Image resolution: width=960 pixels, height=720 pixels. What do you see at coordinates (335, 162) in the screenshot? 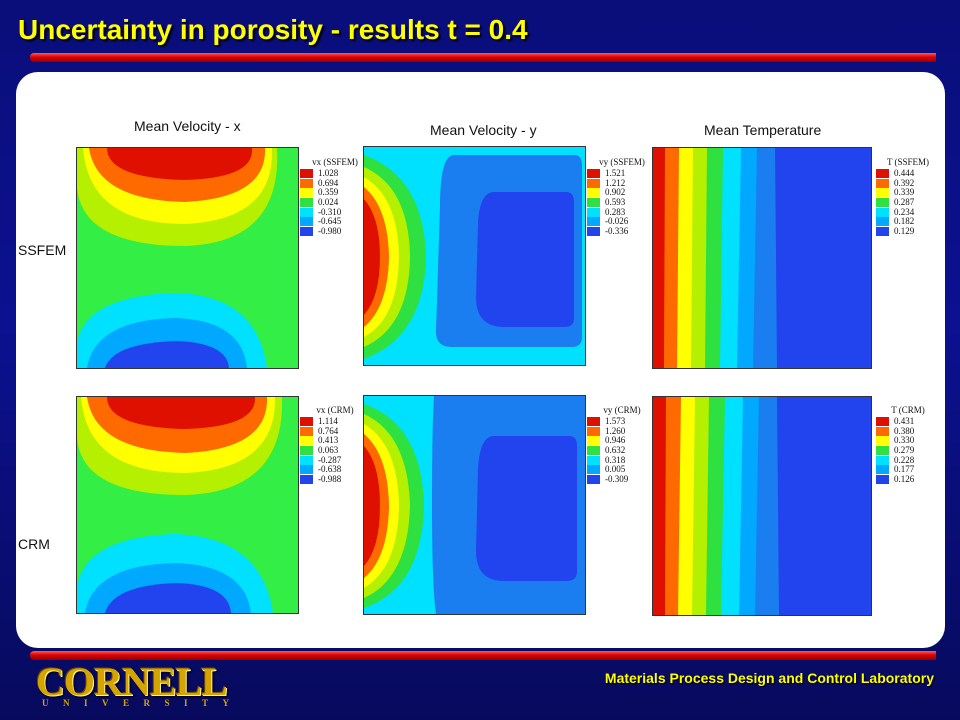
I see `legend-title: vx (SSFEM)` at bounding box center [335, 162].